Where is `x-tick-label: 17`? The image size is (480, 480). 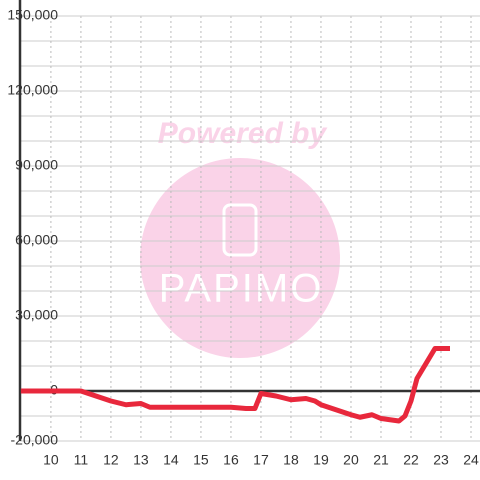 x-tick-label: 17 is located at coordinates (261, 460).